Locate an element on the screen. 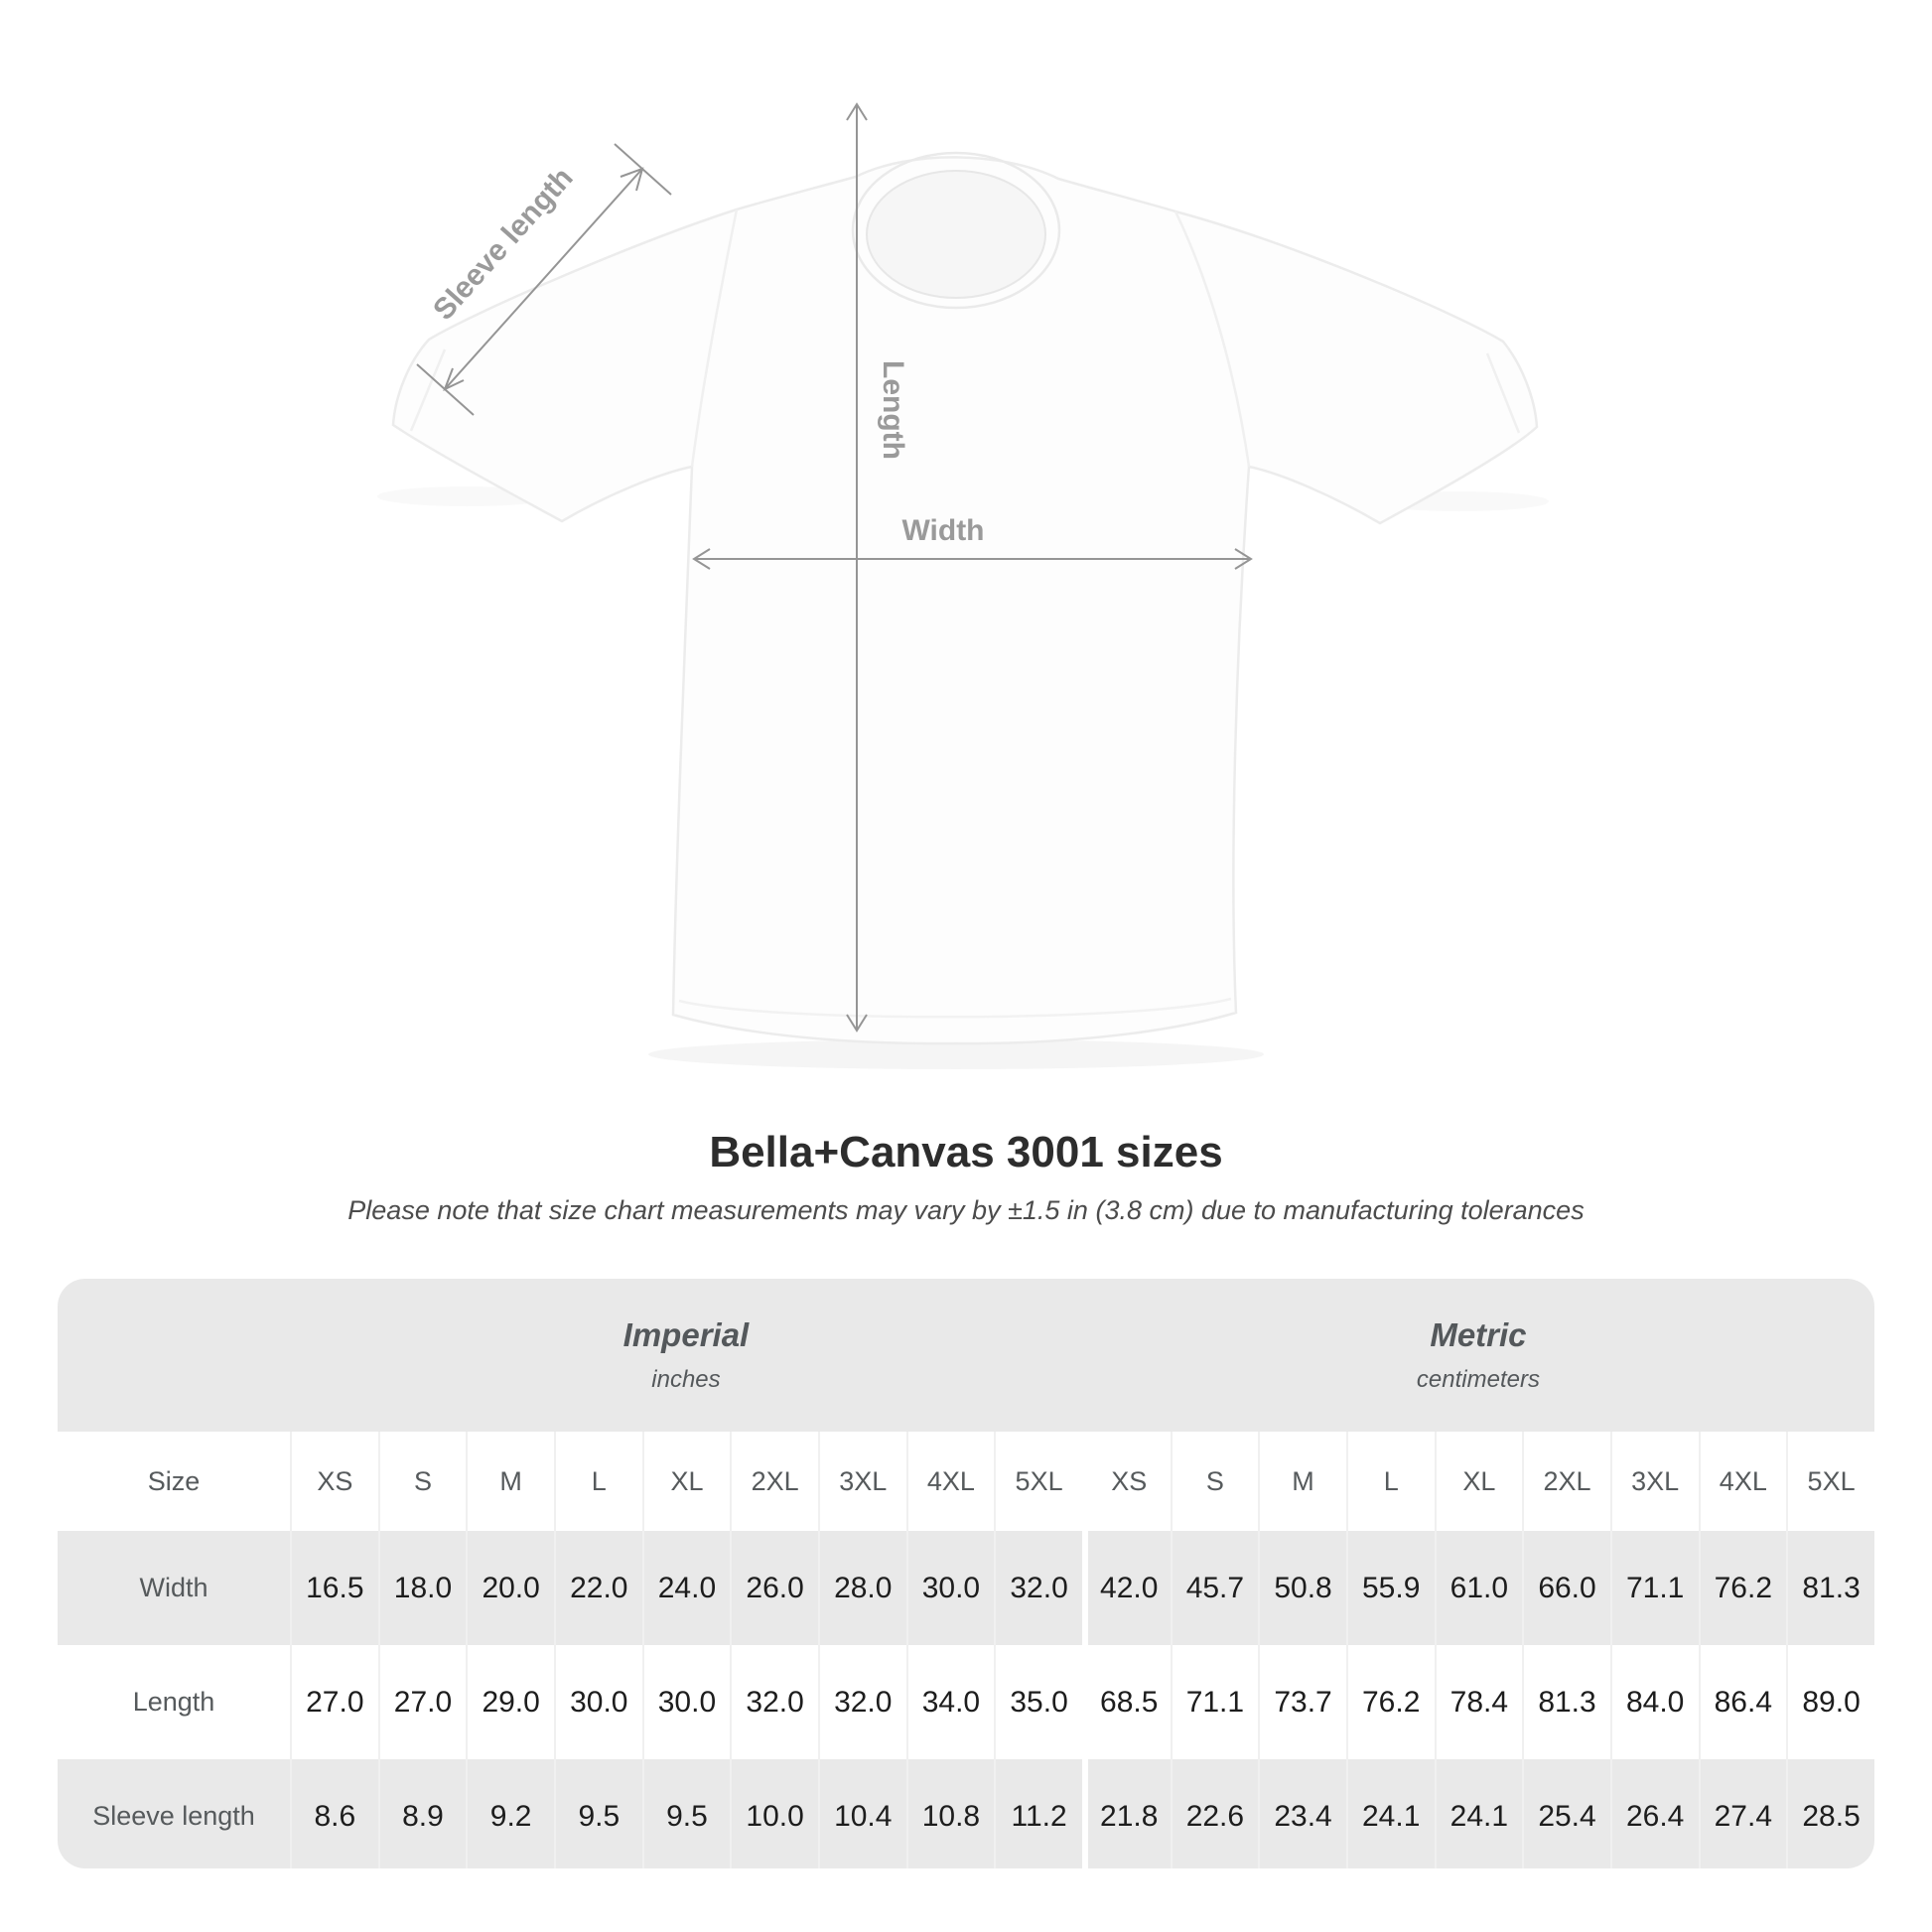 The width and height of the screenshot is (1932, 1932). measurement-value-cell: 26.0 is located at coordinates (774, 1588).